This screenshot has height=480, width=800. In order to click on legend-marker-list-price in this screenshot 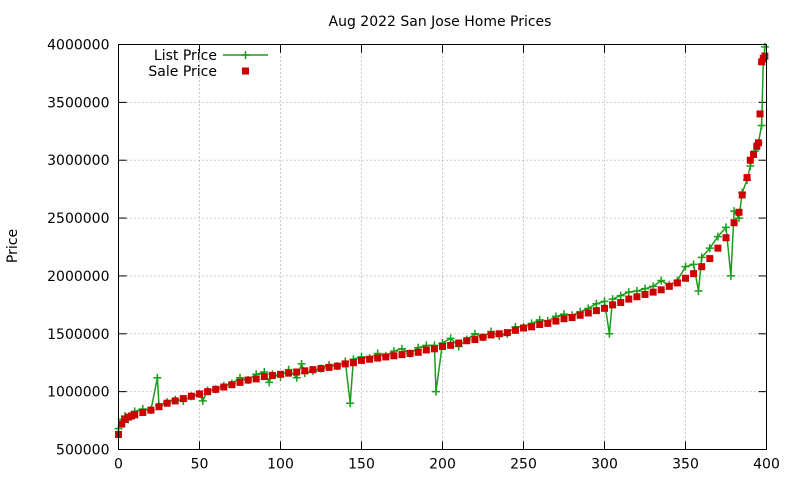, I will do `click(245, 55)`.